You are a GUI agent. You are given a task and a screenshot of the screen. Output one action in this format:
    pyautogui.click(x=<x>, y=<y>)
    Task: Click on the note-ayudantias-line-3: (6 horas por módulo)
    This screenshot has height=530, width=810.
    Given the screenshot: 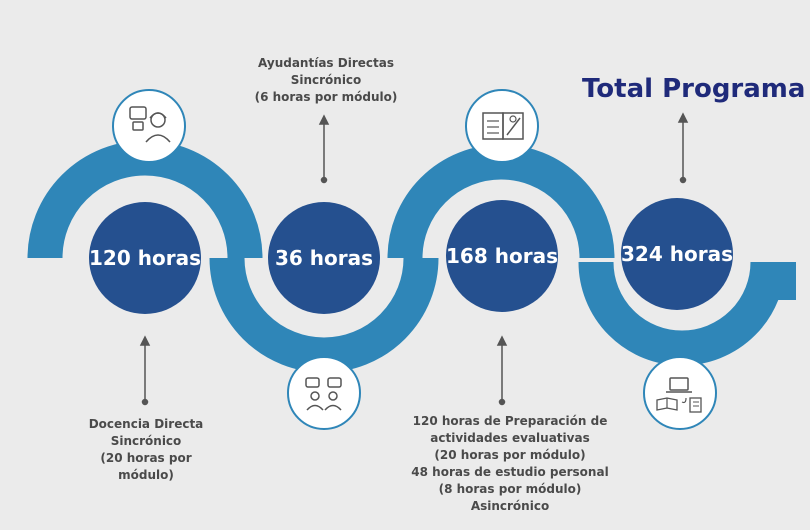 What is the action you would take?
    pyautogui.click(x=326, y=97)
    